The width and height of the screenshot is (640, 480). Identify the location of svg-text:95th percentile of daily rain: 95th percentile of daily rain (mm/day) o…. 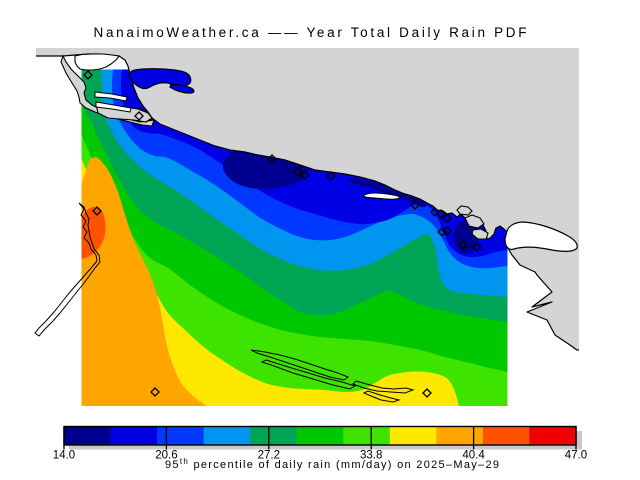
(332, 464).